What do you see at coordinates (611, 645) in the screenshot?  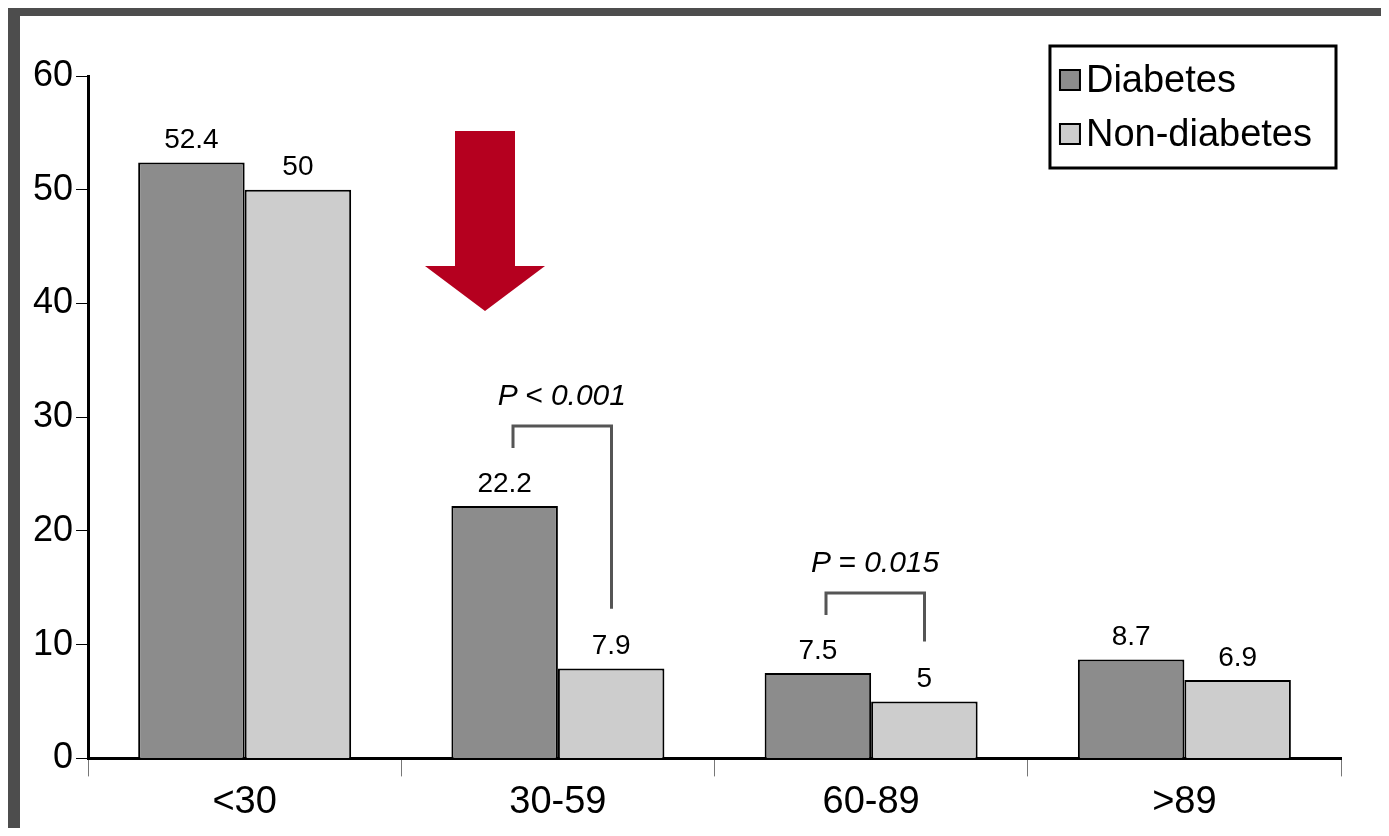 I see `data-label: 7.9` at bounding box center [611, 645].